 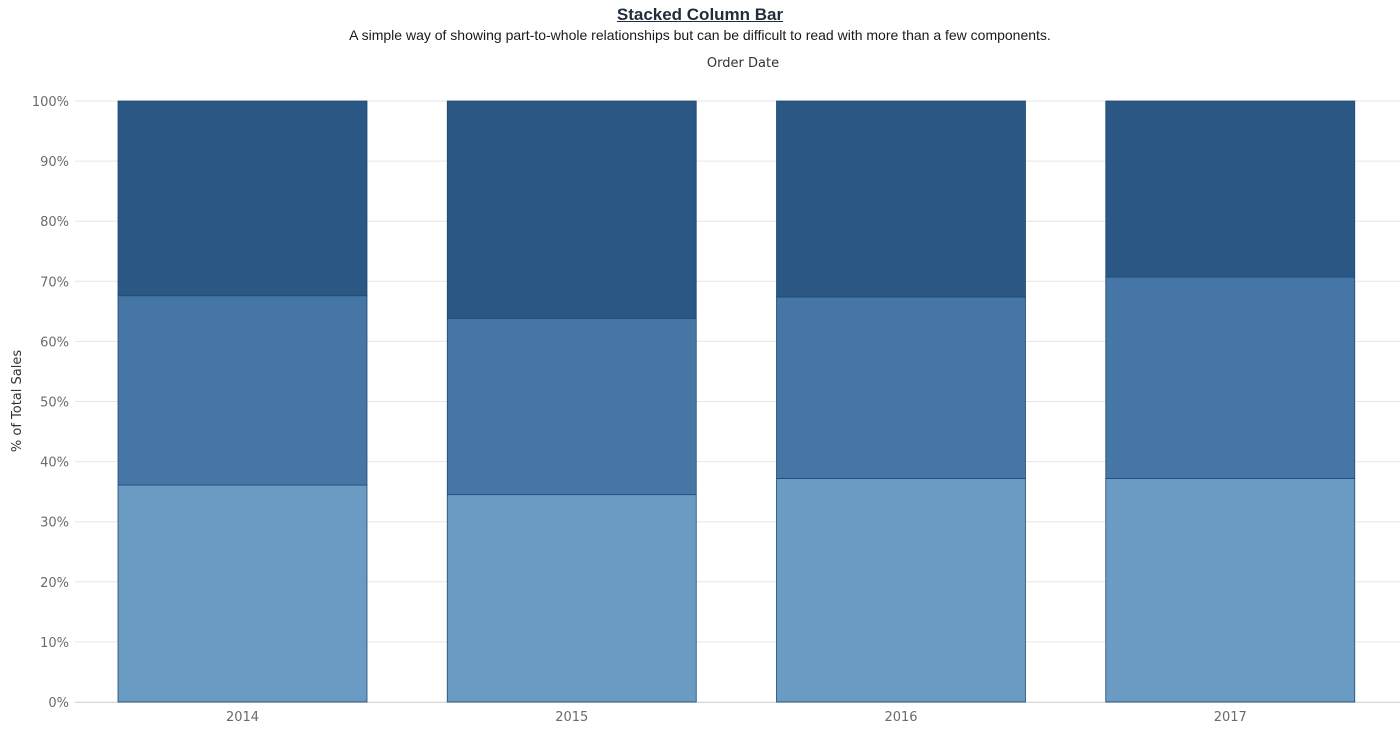 I want to click on y-tick-label: 30%, so click(x=54, y=523).